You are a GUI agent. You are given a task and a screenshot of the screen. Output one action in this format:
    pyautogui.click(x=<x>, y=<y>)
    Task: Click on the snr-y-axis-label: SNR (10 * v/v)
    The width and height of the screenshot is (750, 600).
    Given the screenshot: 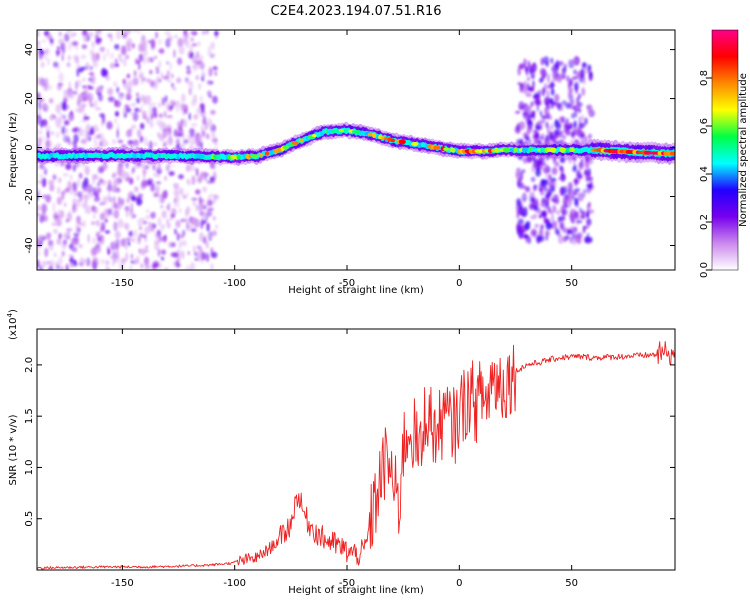 What is the action you would take?
    pyautogui.click(x=13, y=449)
    